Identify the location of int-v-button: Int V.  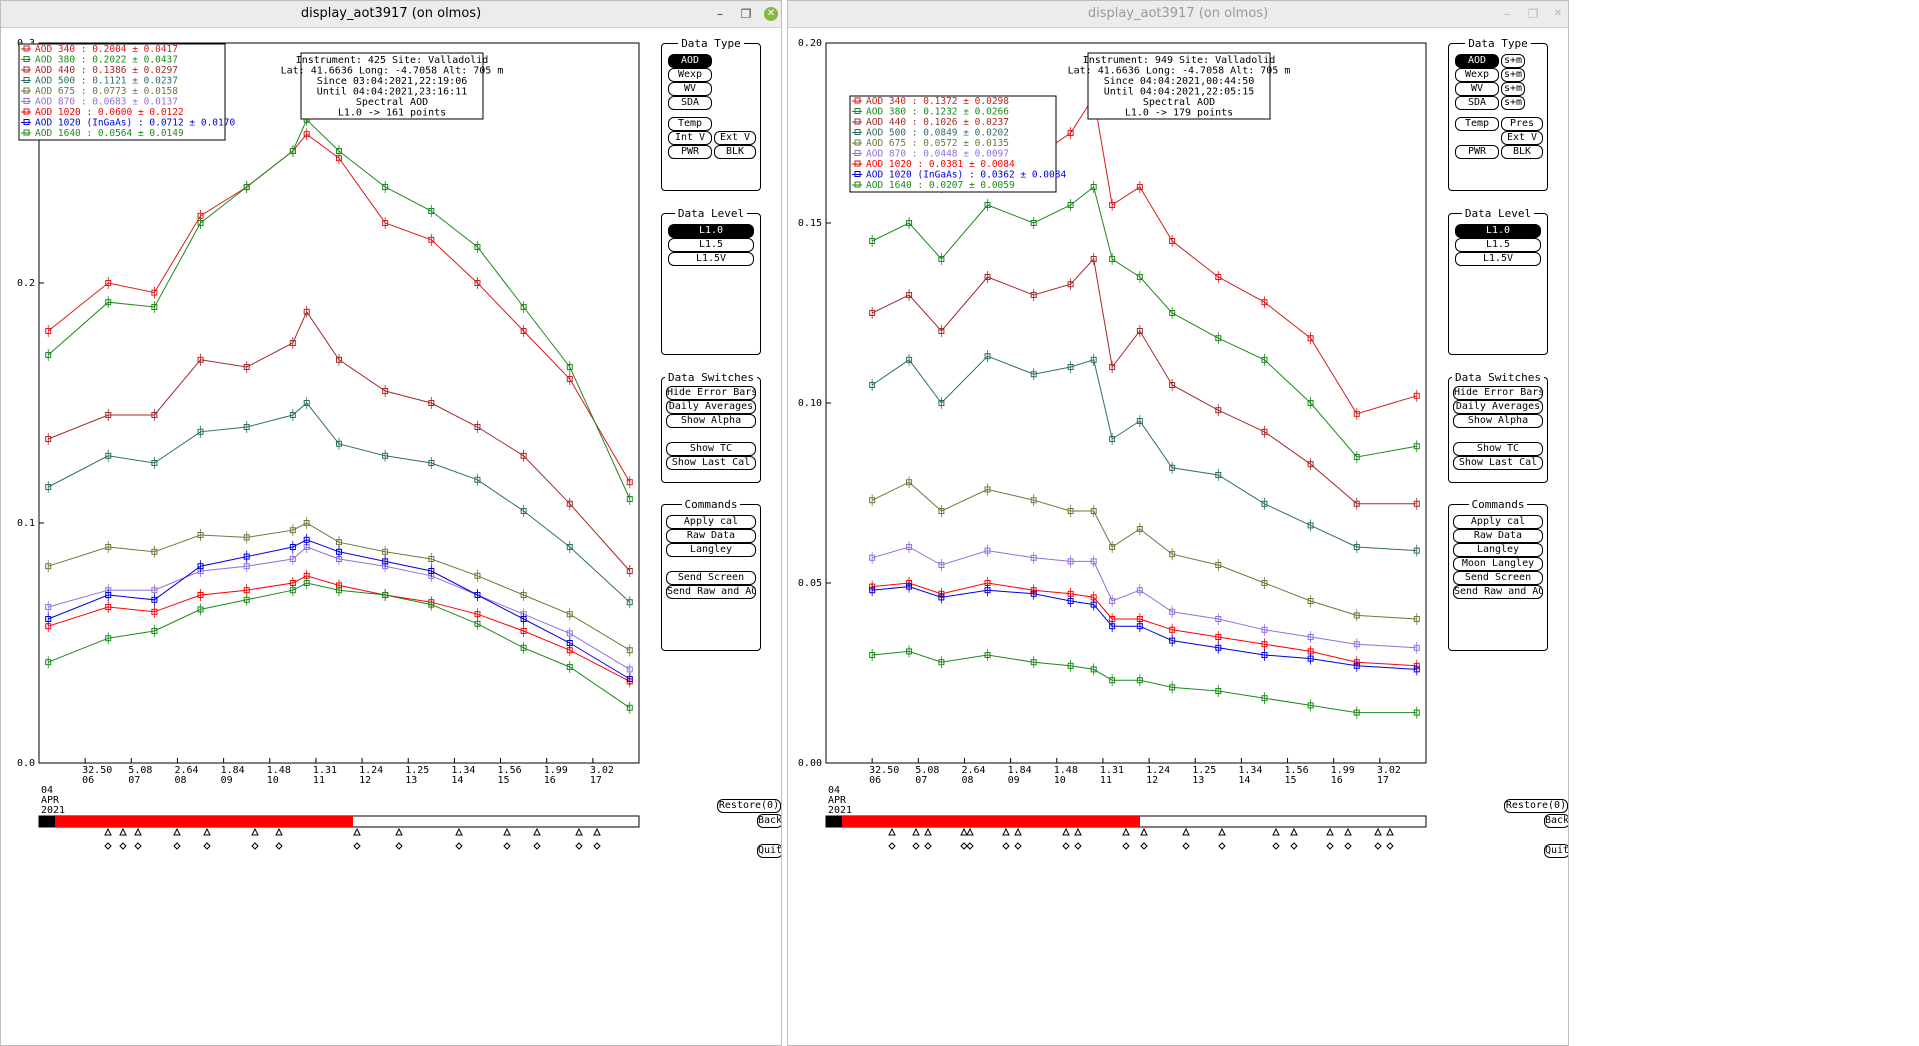
(690, 138).